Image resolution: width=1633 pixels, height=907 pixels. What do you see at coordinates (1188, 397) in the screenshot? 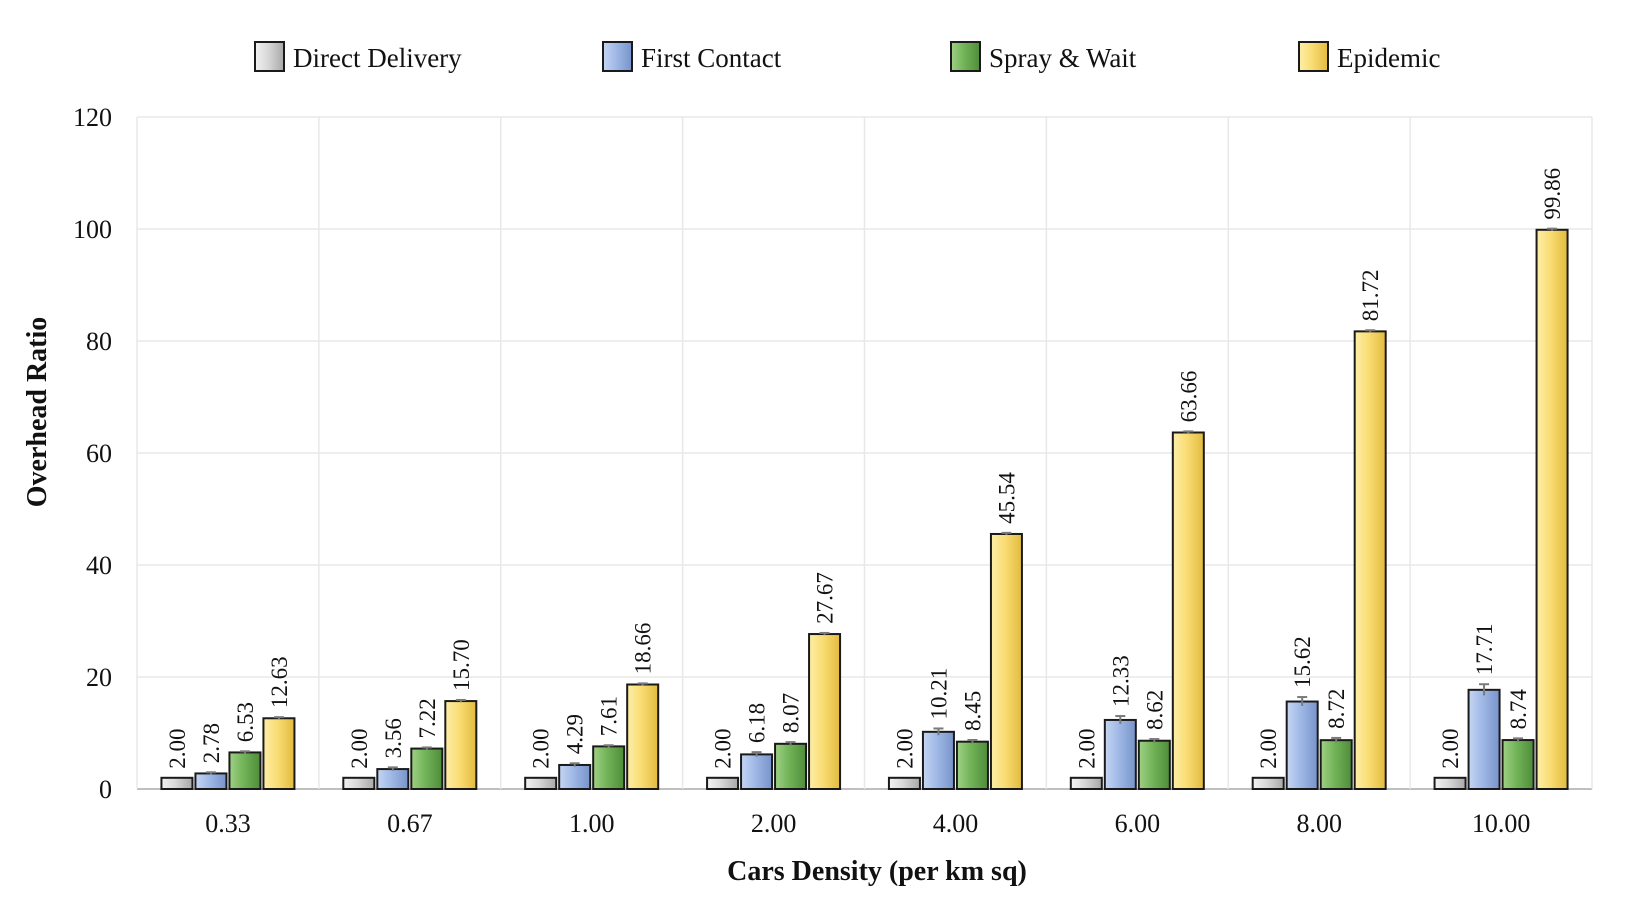
I see `data-label: 63.66` at bounding box center [1188, 397].